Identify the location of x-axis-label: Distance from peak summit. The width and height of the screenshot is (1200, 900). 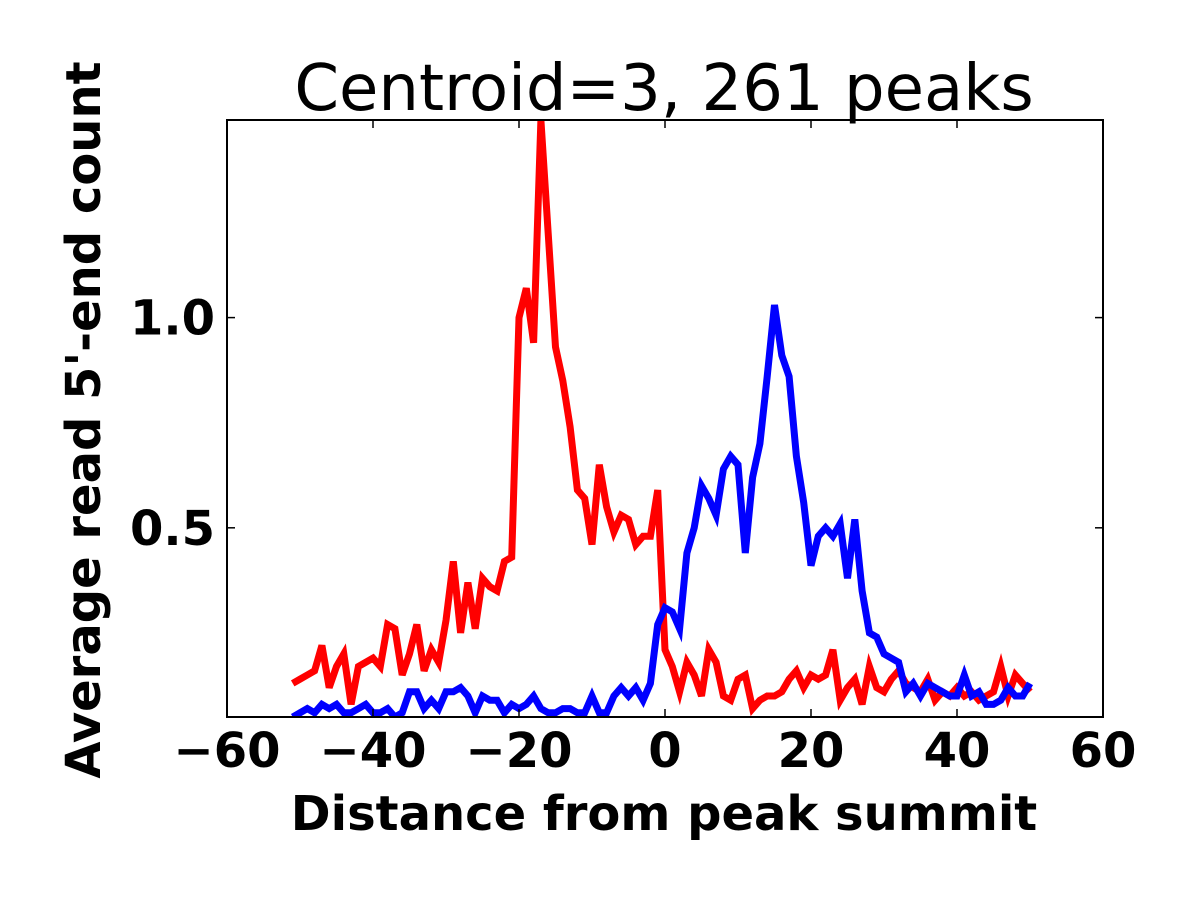
(664, 814).